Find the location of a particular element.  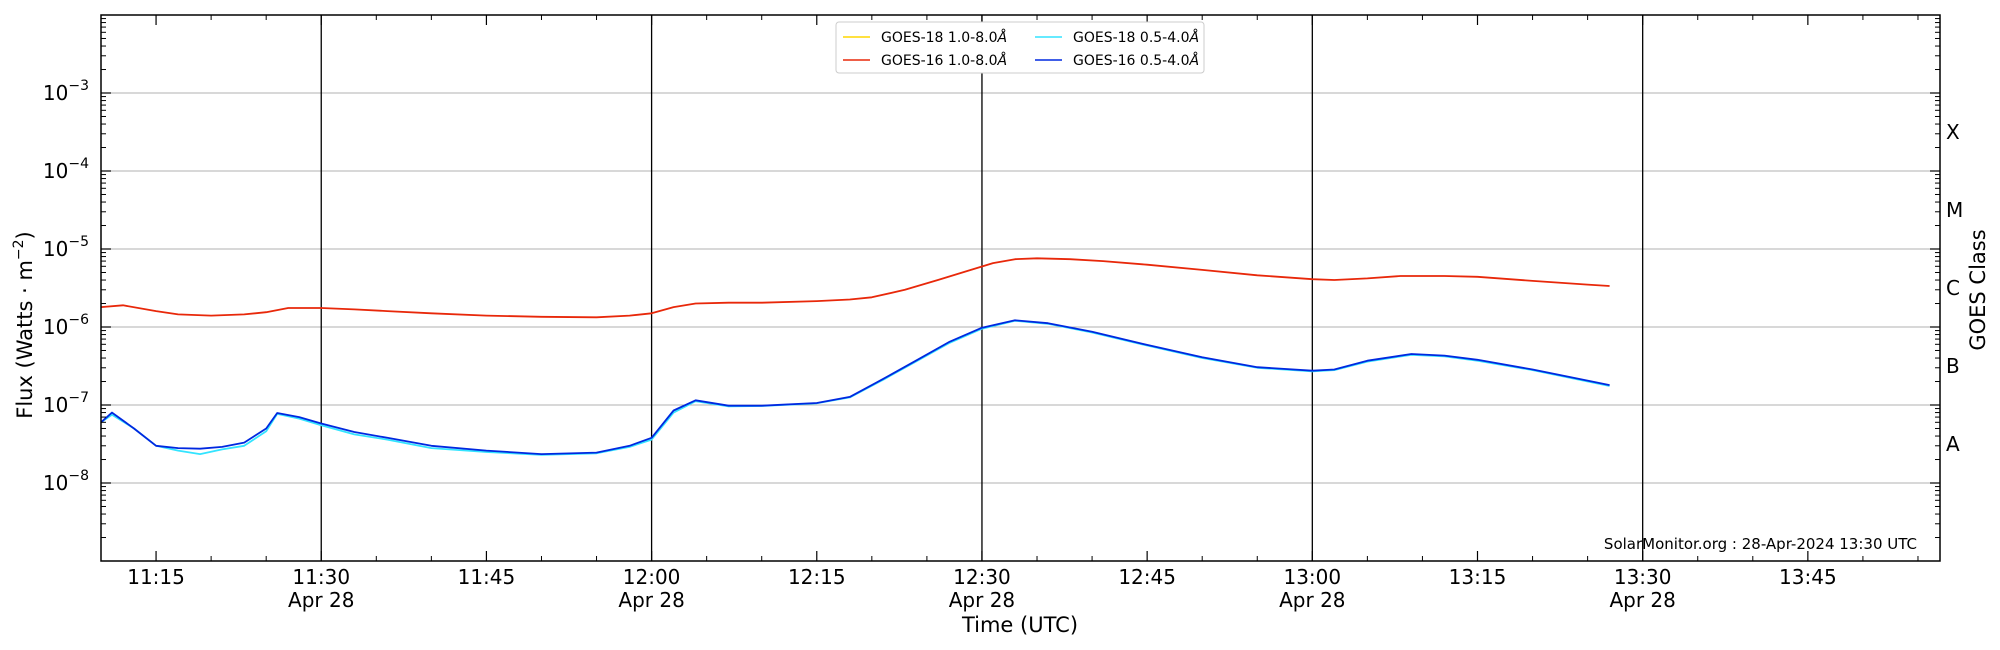

legend-label: GOES-18 1.0-8.0Å is located at coordinates (944, 37).